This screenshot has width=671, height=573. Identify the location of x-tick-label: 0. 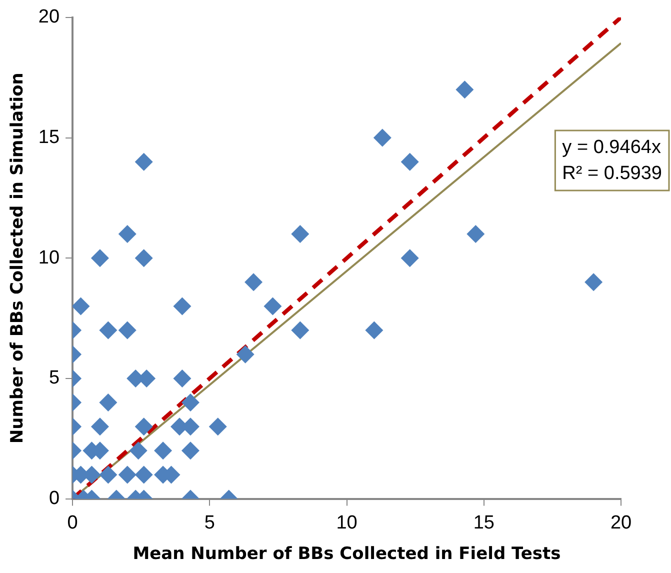
(72, 523).